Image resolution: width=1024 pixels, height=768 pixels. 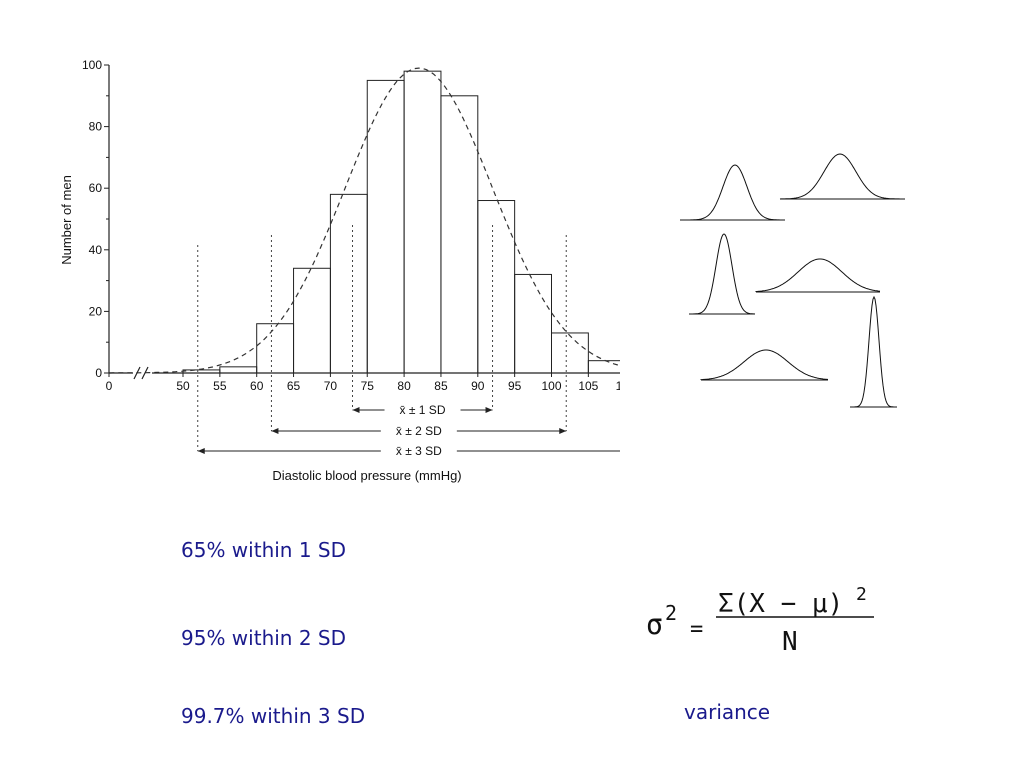 What do you see at coordinates (92, 65) in the screenshot?
I see `y-tick-label: 100` at bounding box center [92, 65].